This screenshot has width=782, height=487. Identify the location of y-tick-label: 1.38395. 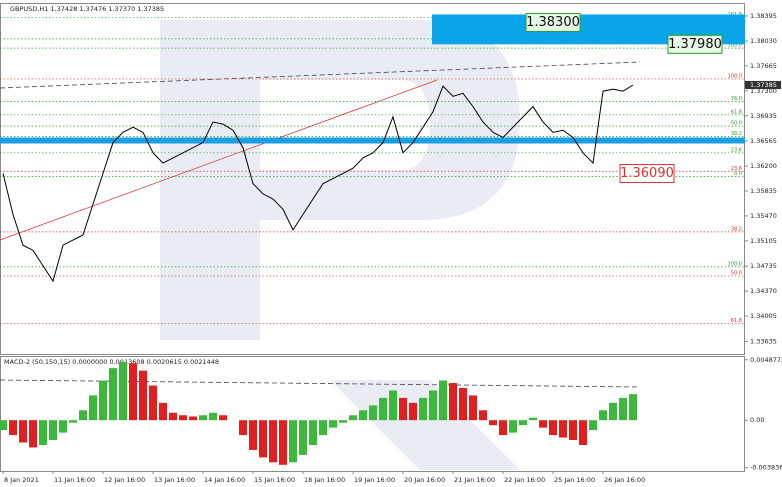
(763, 16).